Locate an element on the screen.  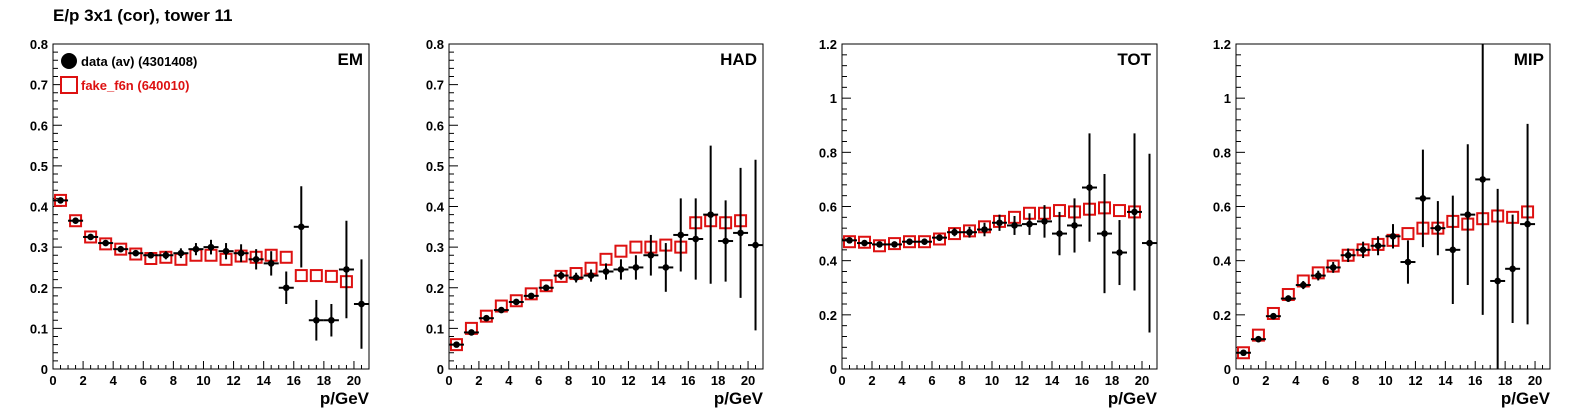
panel-tot-x-tick-label: 2 is located at coordinates (871, 380).